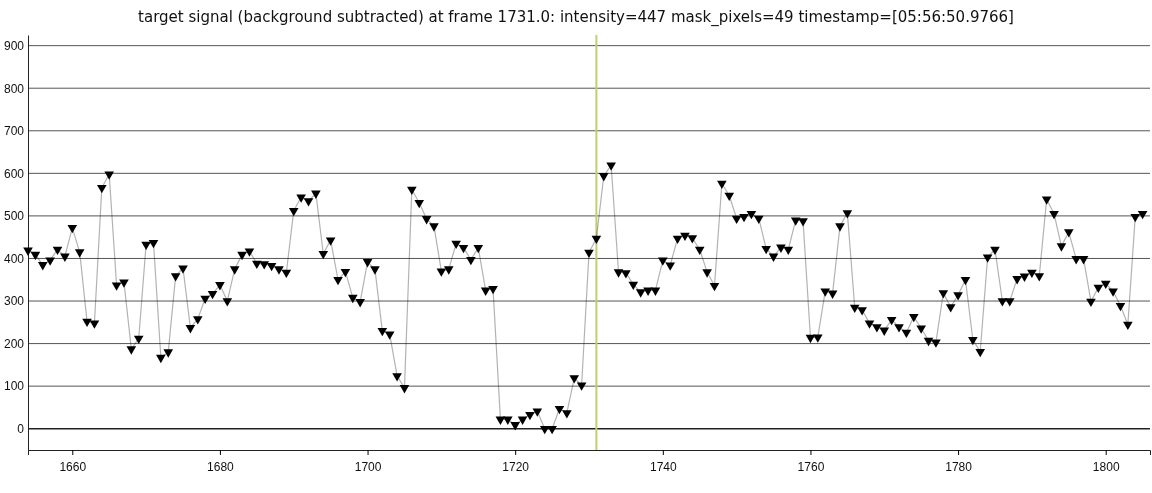 The image size is (1152, 493). Describe the element at coordinates (14, 131) in the screenshot. I see `y-tick-label: 700` at that location.